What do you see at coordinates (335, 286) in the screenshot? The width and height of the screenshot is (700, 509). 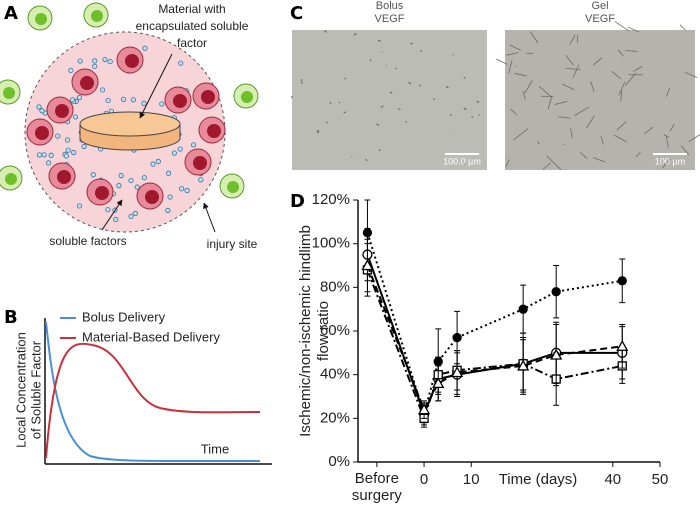 I see `y-tick-label: 80%` at bounding box center [335, 286].